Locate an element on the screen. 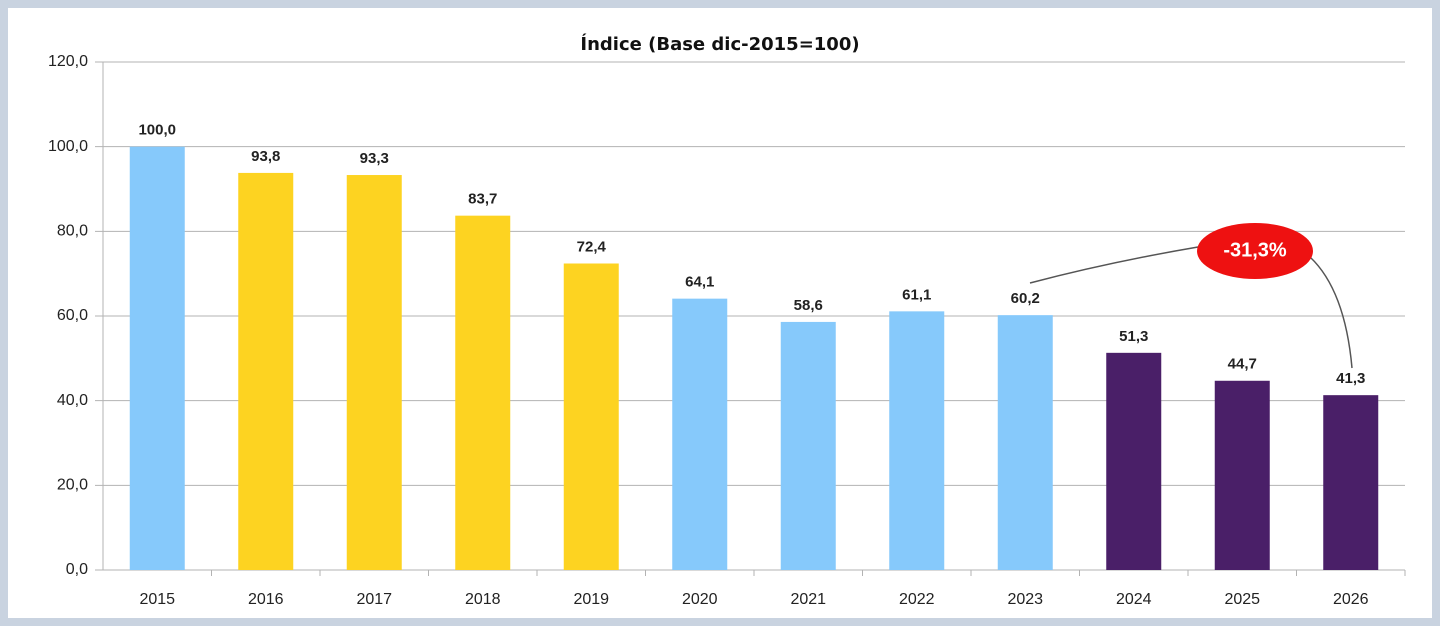 The image size is (1440, 626). y-tick-label: 120,0 is located at coordinates (68, 61).